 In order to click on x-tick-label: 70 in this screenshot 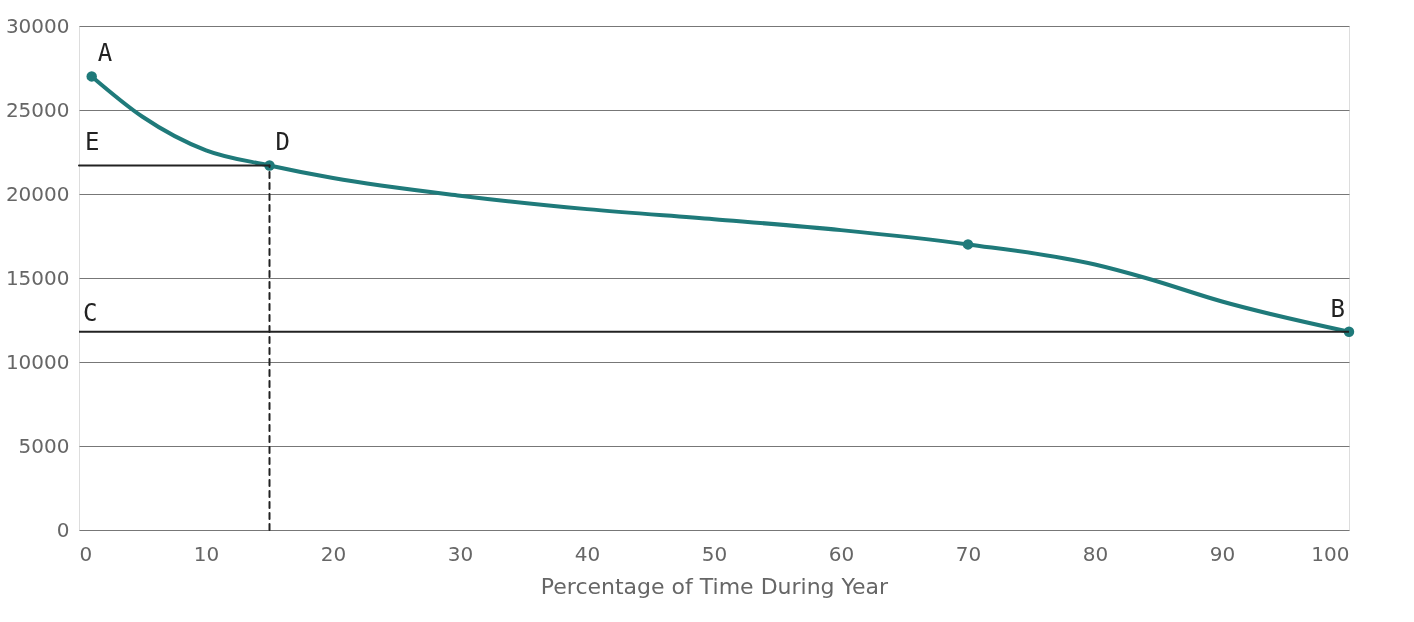, I will do `click(968, 553)`.